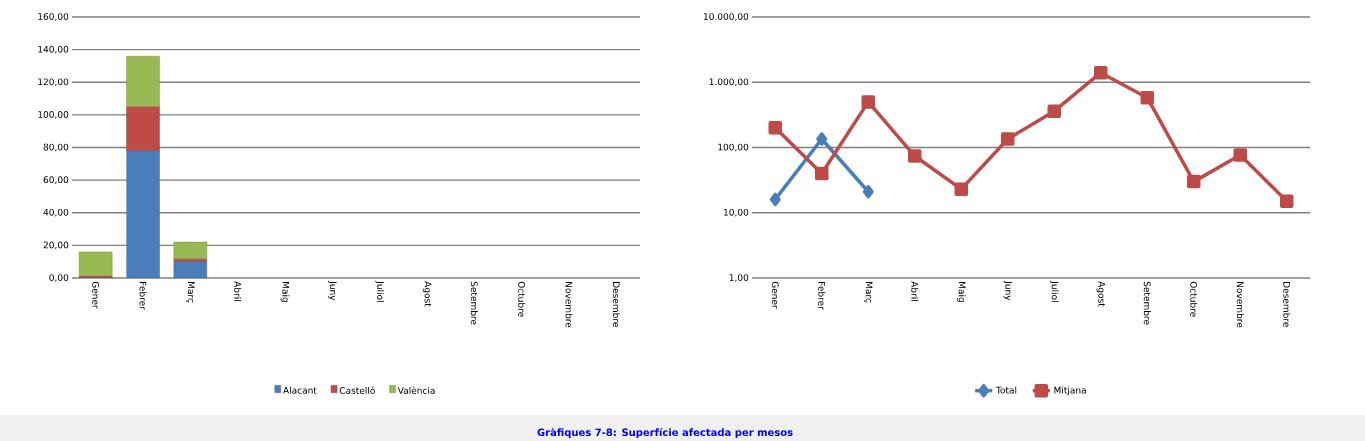 The height and width of the screenshot is (441, 1365). I want to click on y-tick-label: 10.000,00, so click(726, 17).